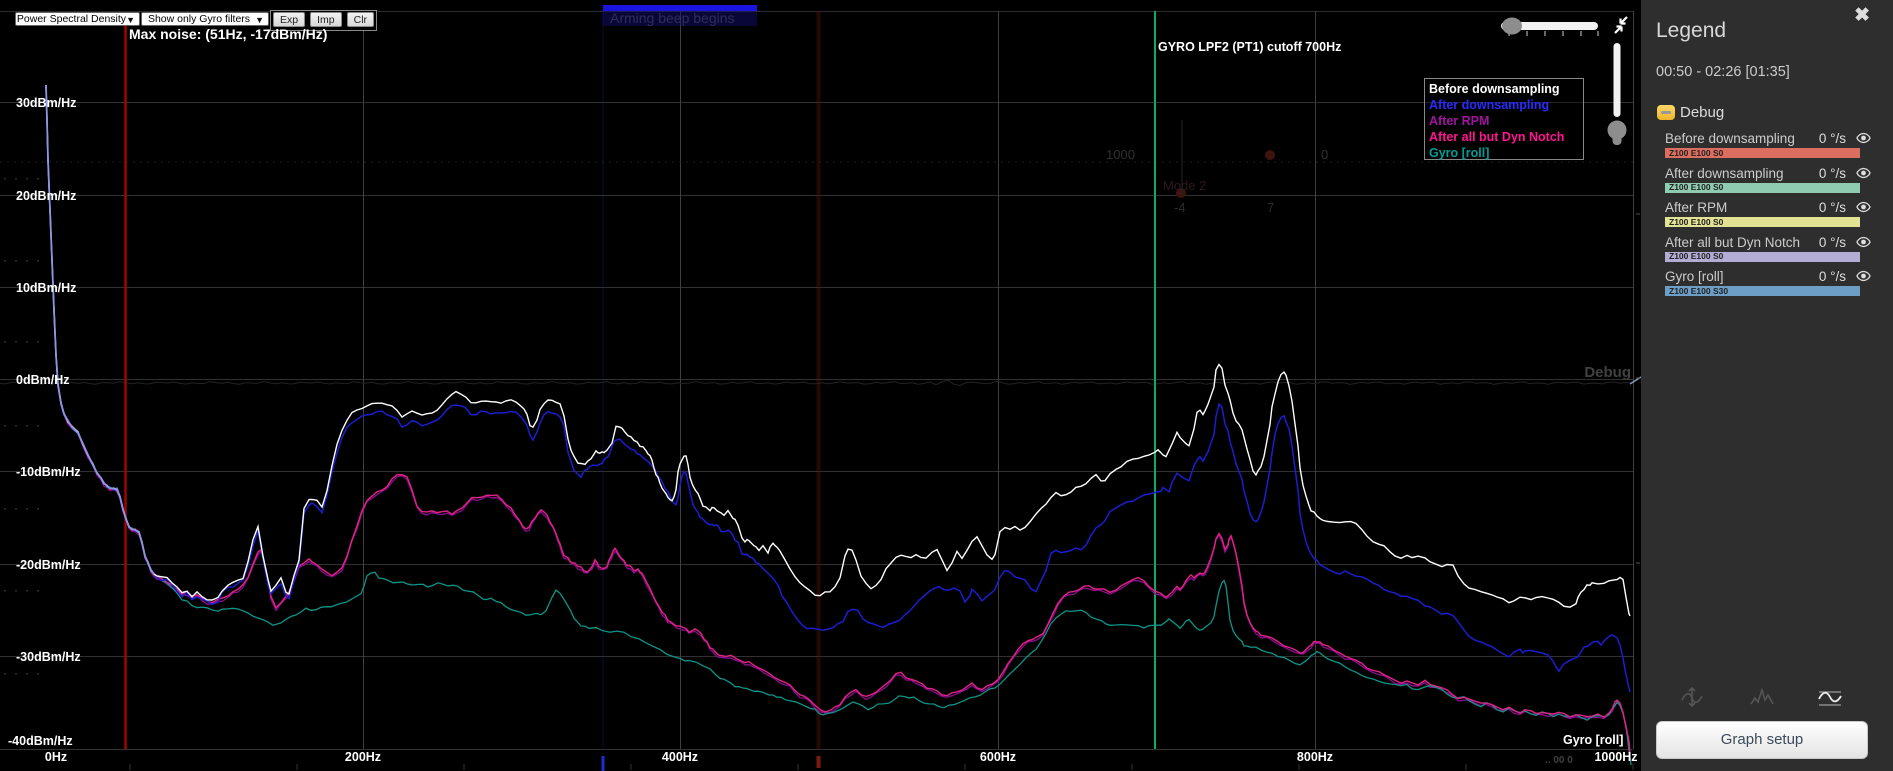 Image resolution: width=1893 pixels, height=771 pixels. Describe the element at coordinates (1270, 207) in the screenshot. I see `svg-text: 7` at that location.